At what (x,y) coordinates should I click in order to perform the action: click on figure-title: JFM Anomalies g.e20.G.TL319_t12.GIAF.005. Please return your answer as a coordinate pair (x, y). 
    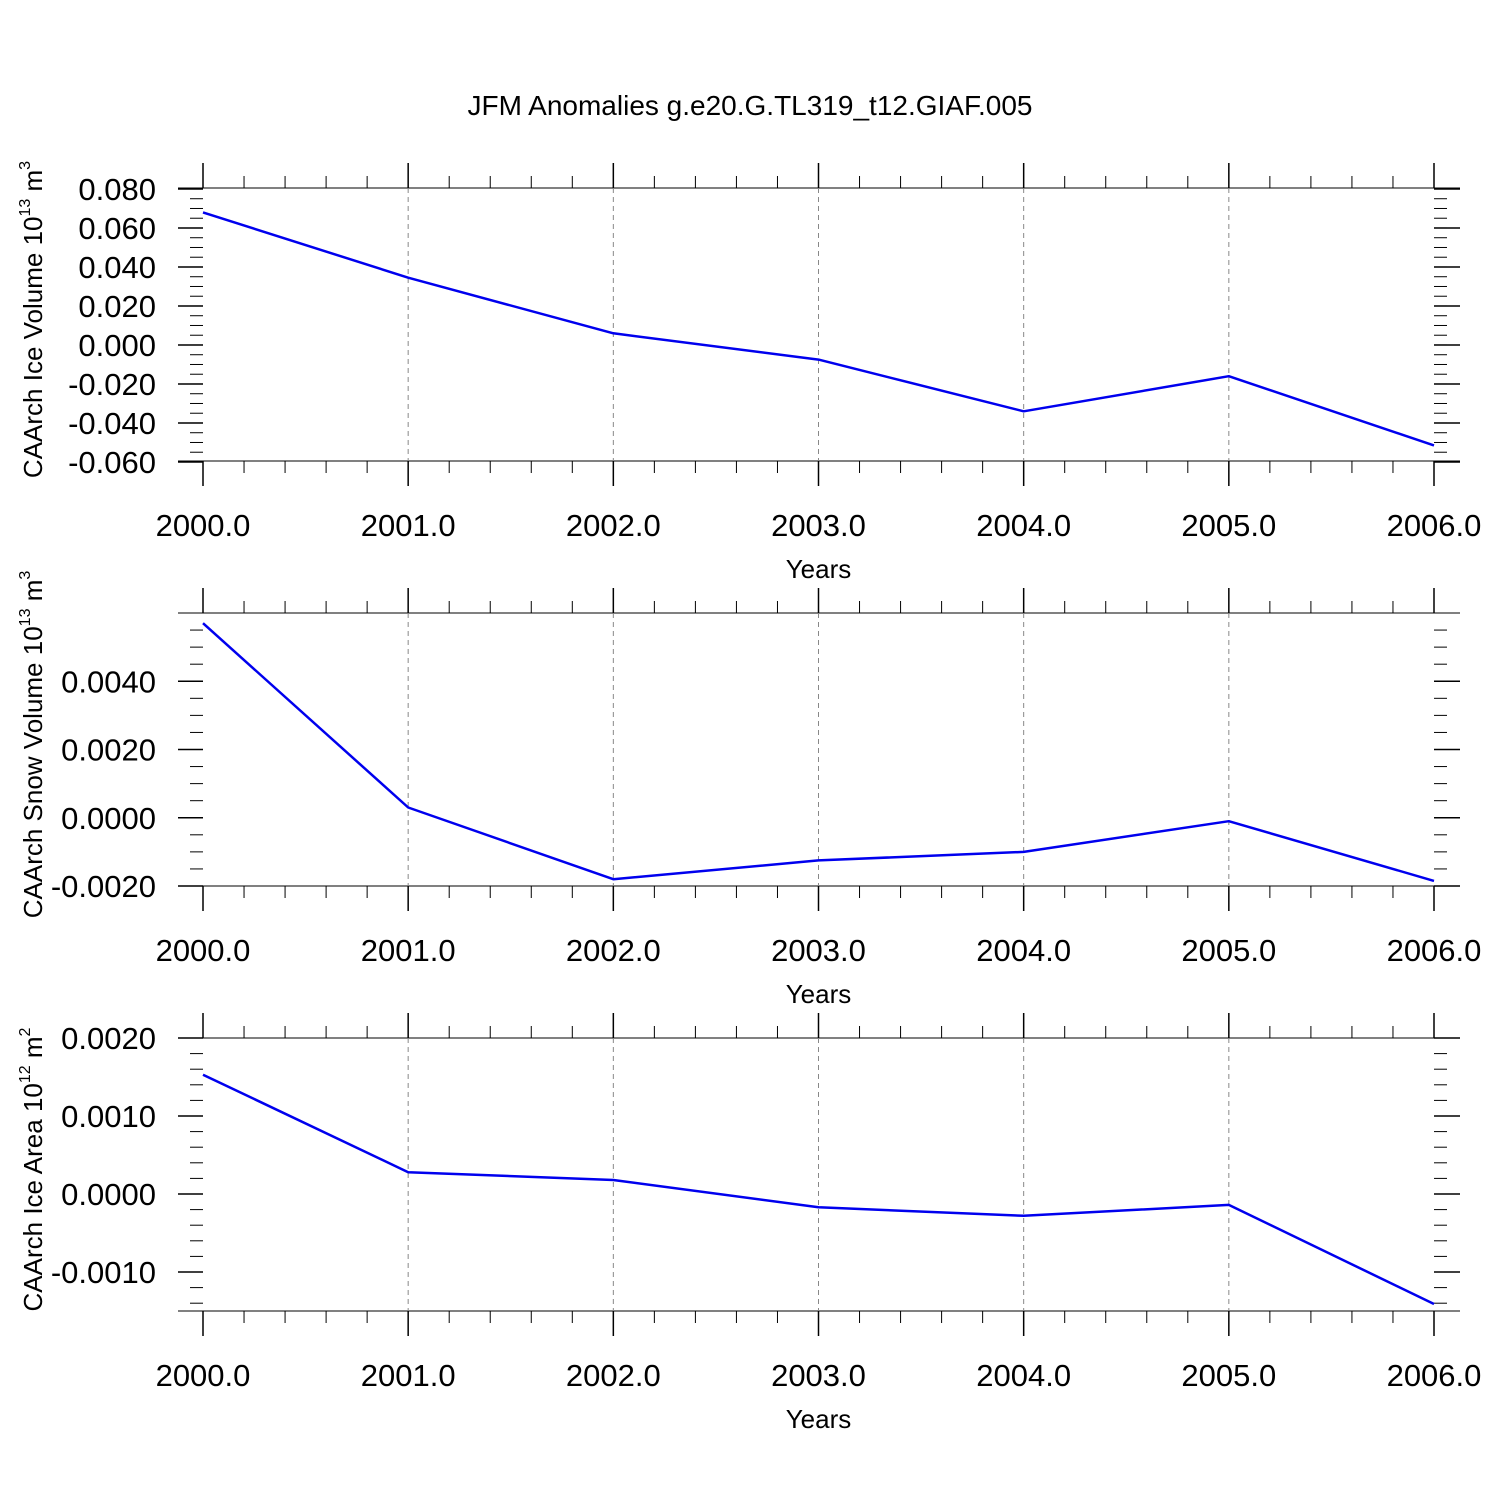
    Looking at the image, I should click on (750, 105).